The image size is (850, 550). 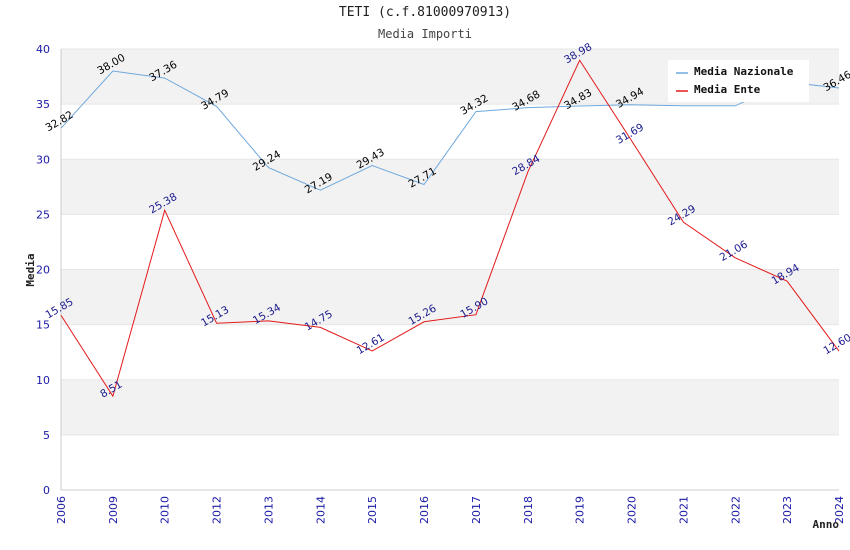 What do you see at coordinates (826, 524) in the screenshot?
I see `x-axis-label: Anno` at bounding box center [826, 524].